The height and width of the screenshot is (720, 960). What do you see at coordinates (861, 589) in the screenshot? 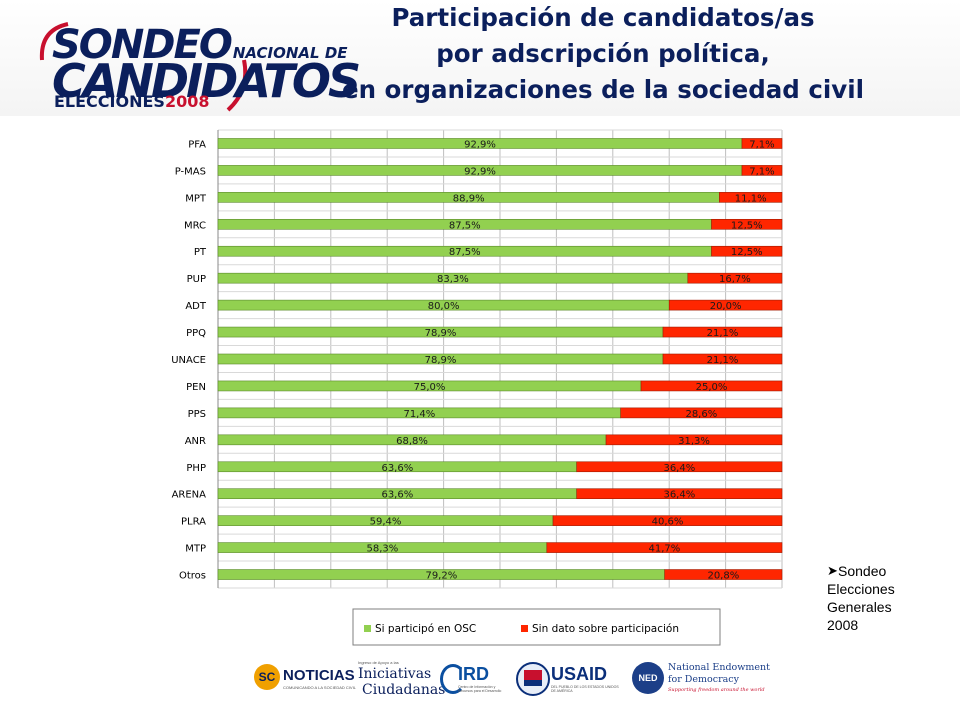
I see `note-line-2: Elecciones` at bounding box center [861, 589].